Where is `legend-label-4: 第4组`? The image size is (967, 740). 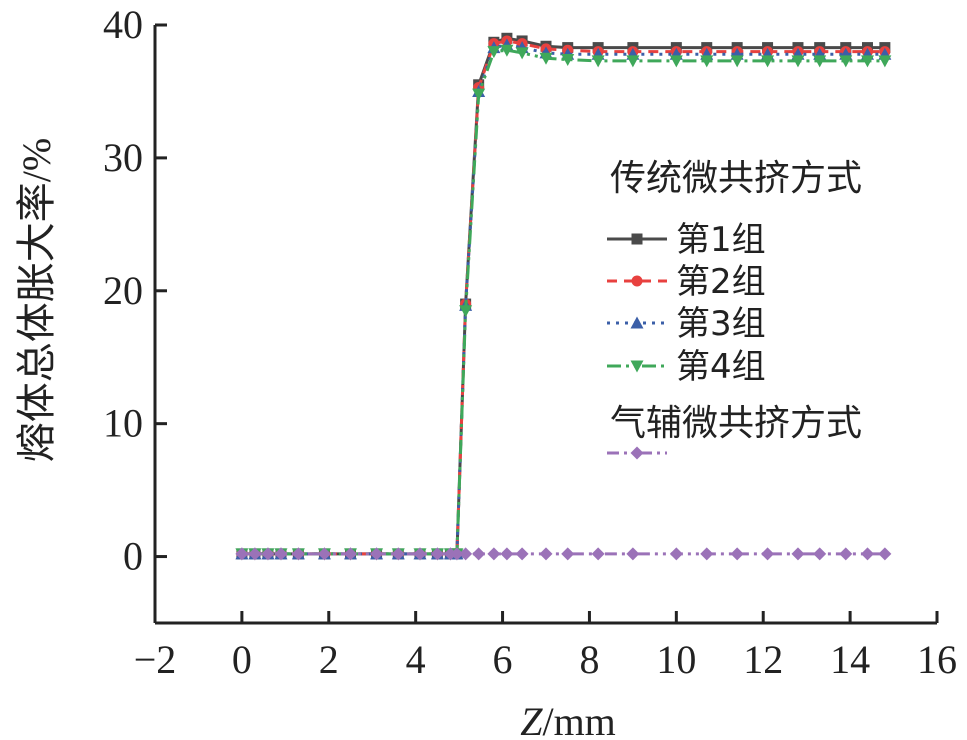 legend-label-4: 第4组 is located at coordinates (721, 367).